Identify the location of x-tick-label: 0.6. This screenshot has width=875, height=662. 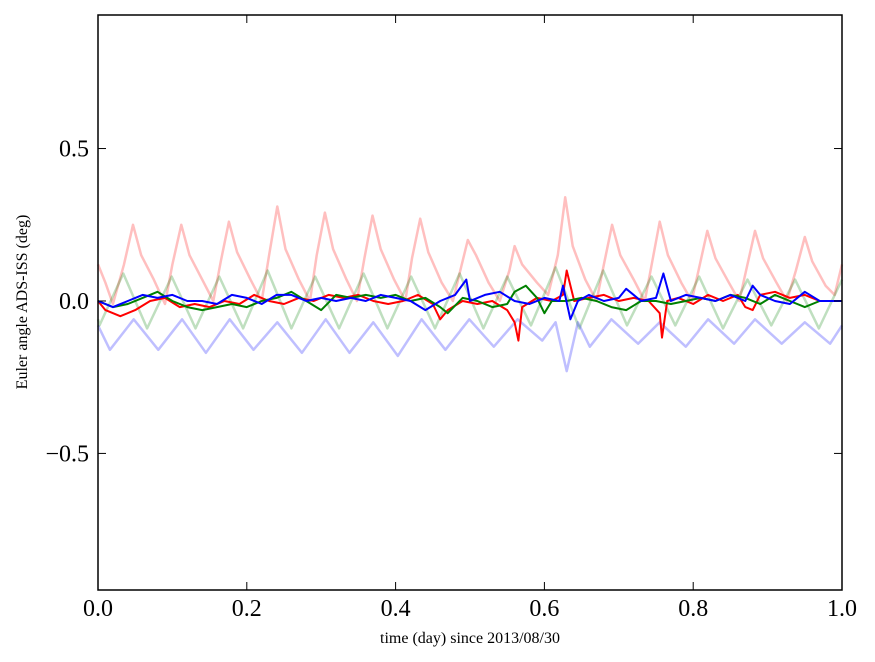
(544, 609).